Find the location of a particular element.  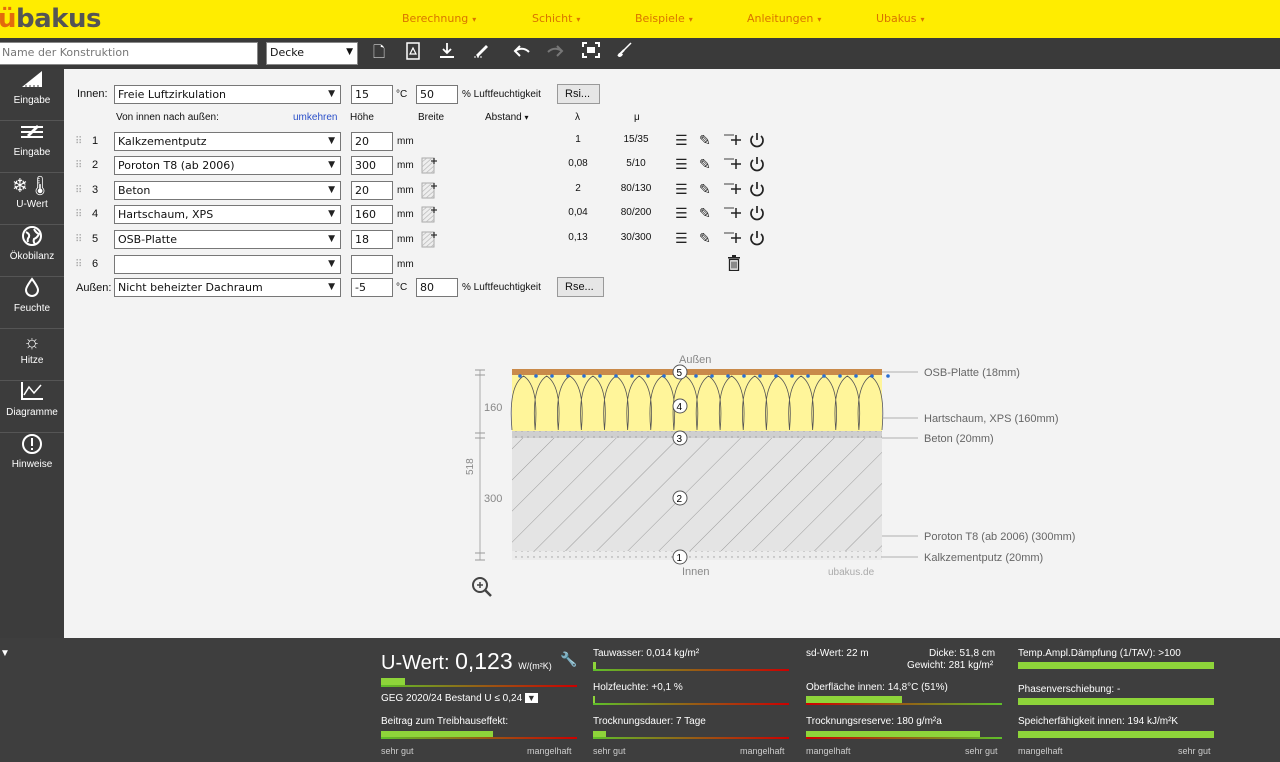

layer-material-select: Hartschaum, XPS ▼ is located at coordinates (227, 214).